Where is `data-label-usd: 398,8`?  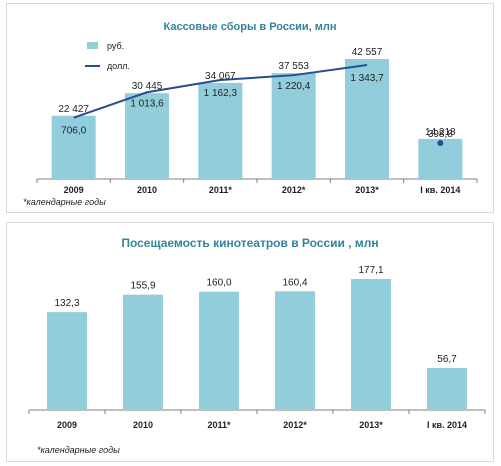
data-label-usd: 398,8 is located at coordinates (440, 134).